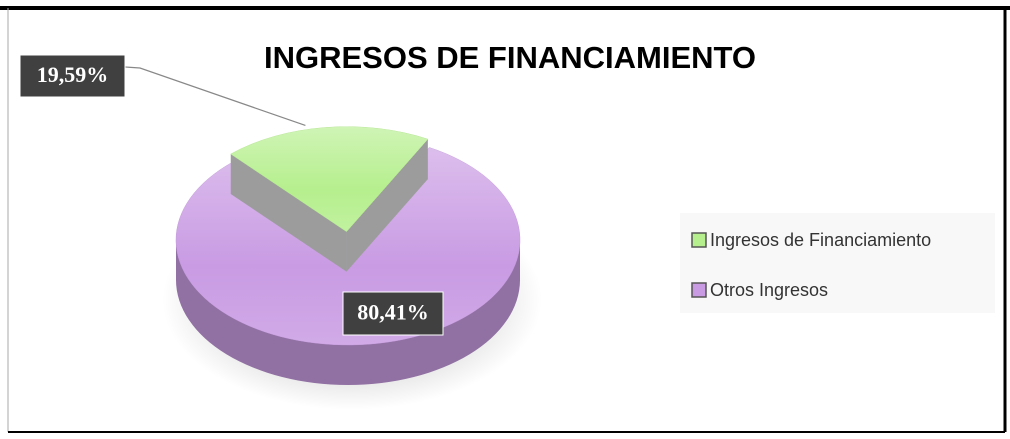 The image size is (1010, 439). I want to click on slice-side, so click(348, 312).